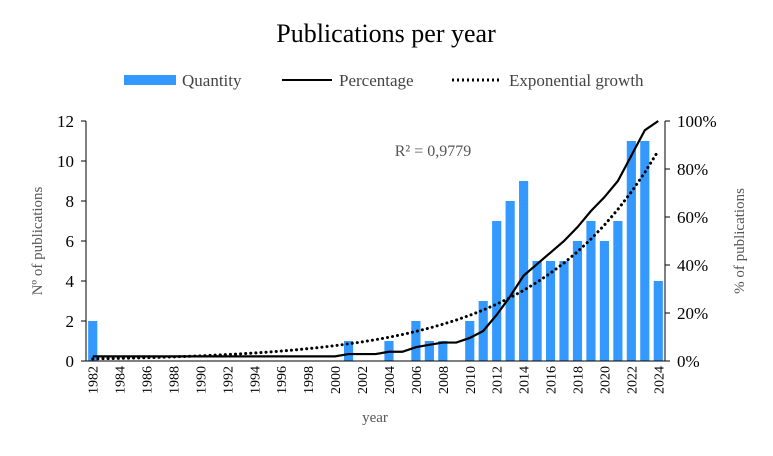 This screenshot has width=773, height=456. I want to click on bar-2020, so click(604, 301).